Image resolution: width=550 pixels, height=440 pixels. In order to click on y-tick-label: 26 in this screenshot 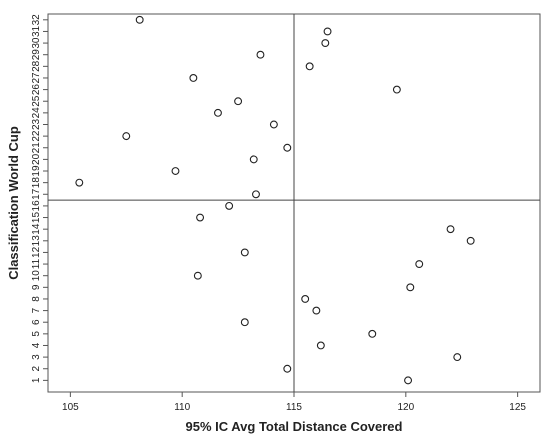, I will do `click(36, 90)`.